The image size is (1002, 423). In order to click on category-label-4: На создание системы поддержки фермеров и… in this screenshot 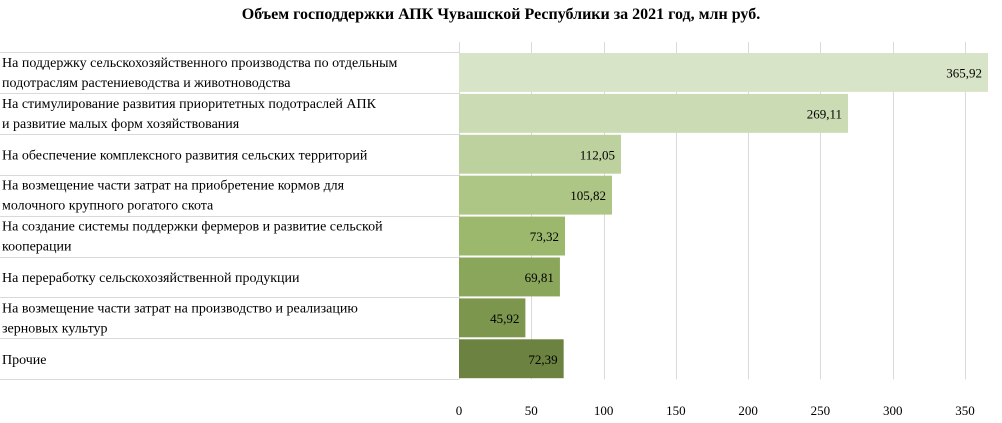, I will do `click(192, 237)`.